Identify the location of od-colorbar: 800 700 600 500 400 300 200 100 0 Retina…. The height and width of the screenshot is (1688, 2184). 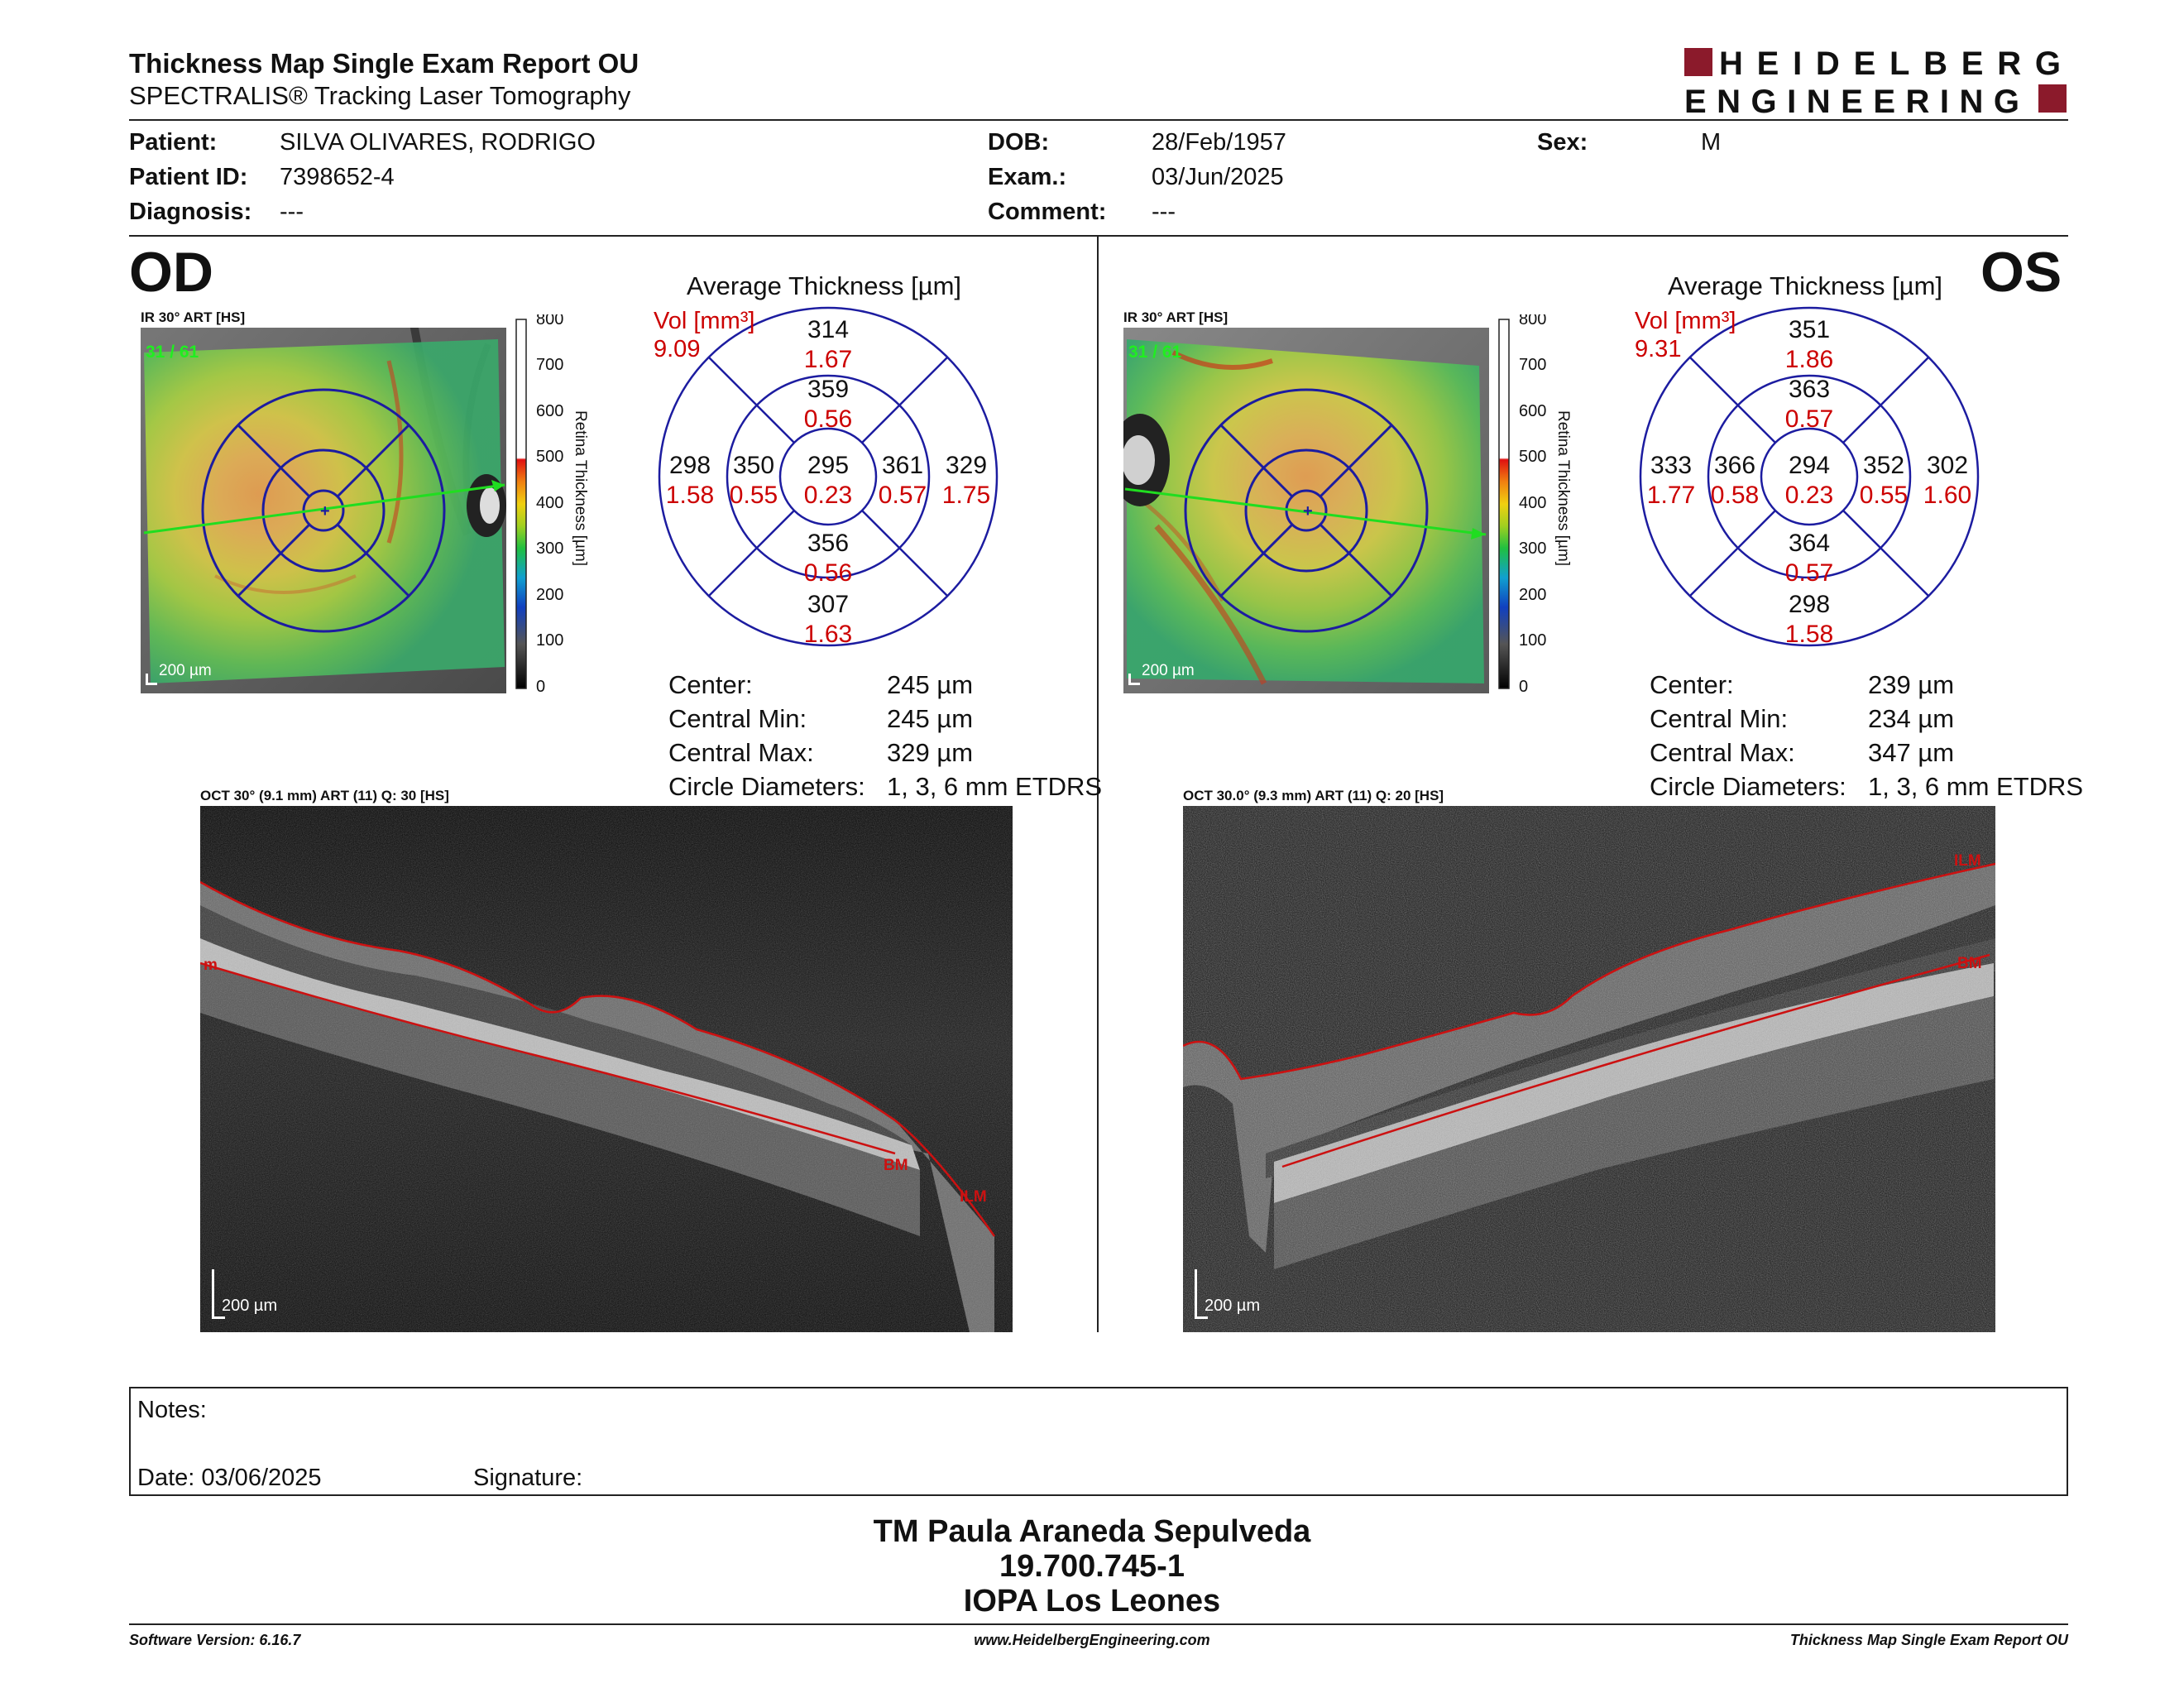
(572, 503).